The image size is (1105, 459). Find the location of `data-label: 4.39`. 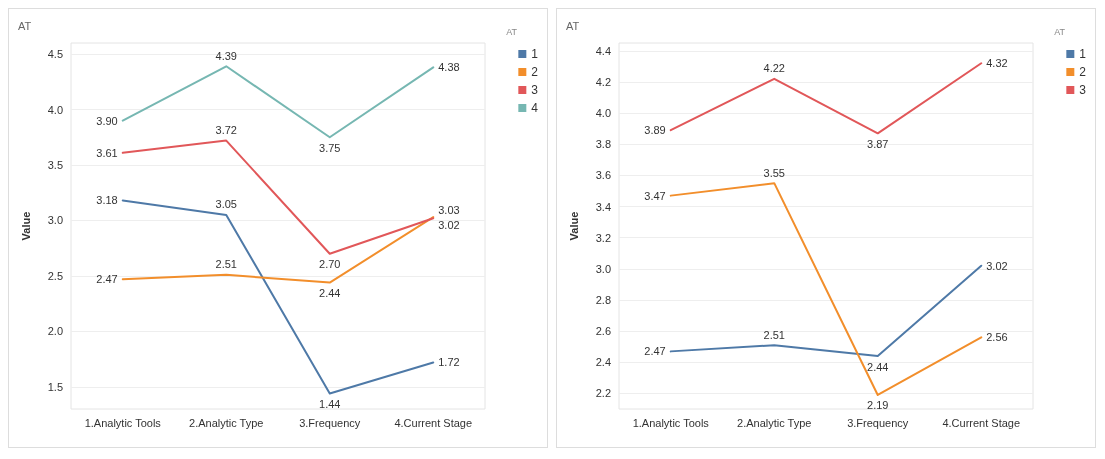

data-label: 4.39 is located at coordinates (226, 55).